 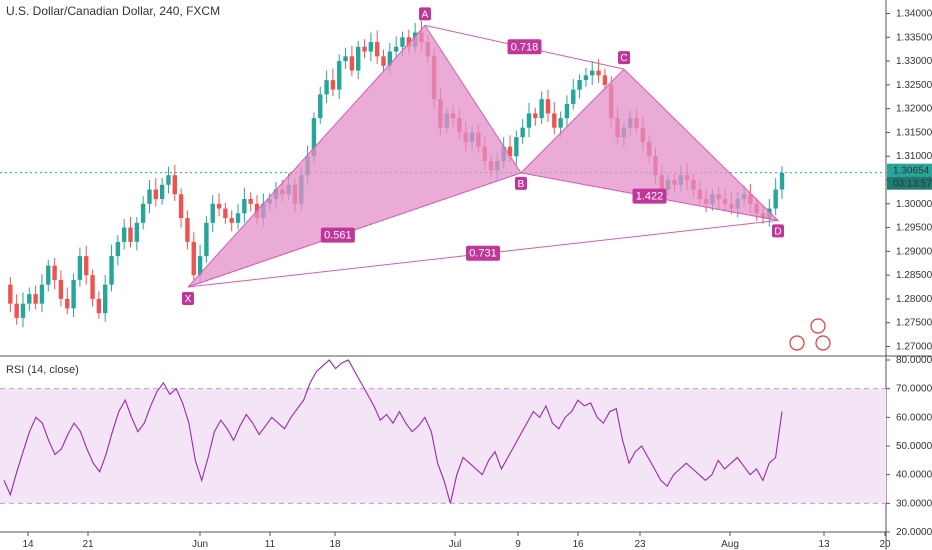 I want to click on price-tick-label: 1.31000, so click(x=914, y=156).